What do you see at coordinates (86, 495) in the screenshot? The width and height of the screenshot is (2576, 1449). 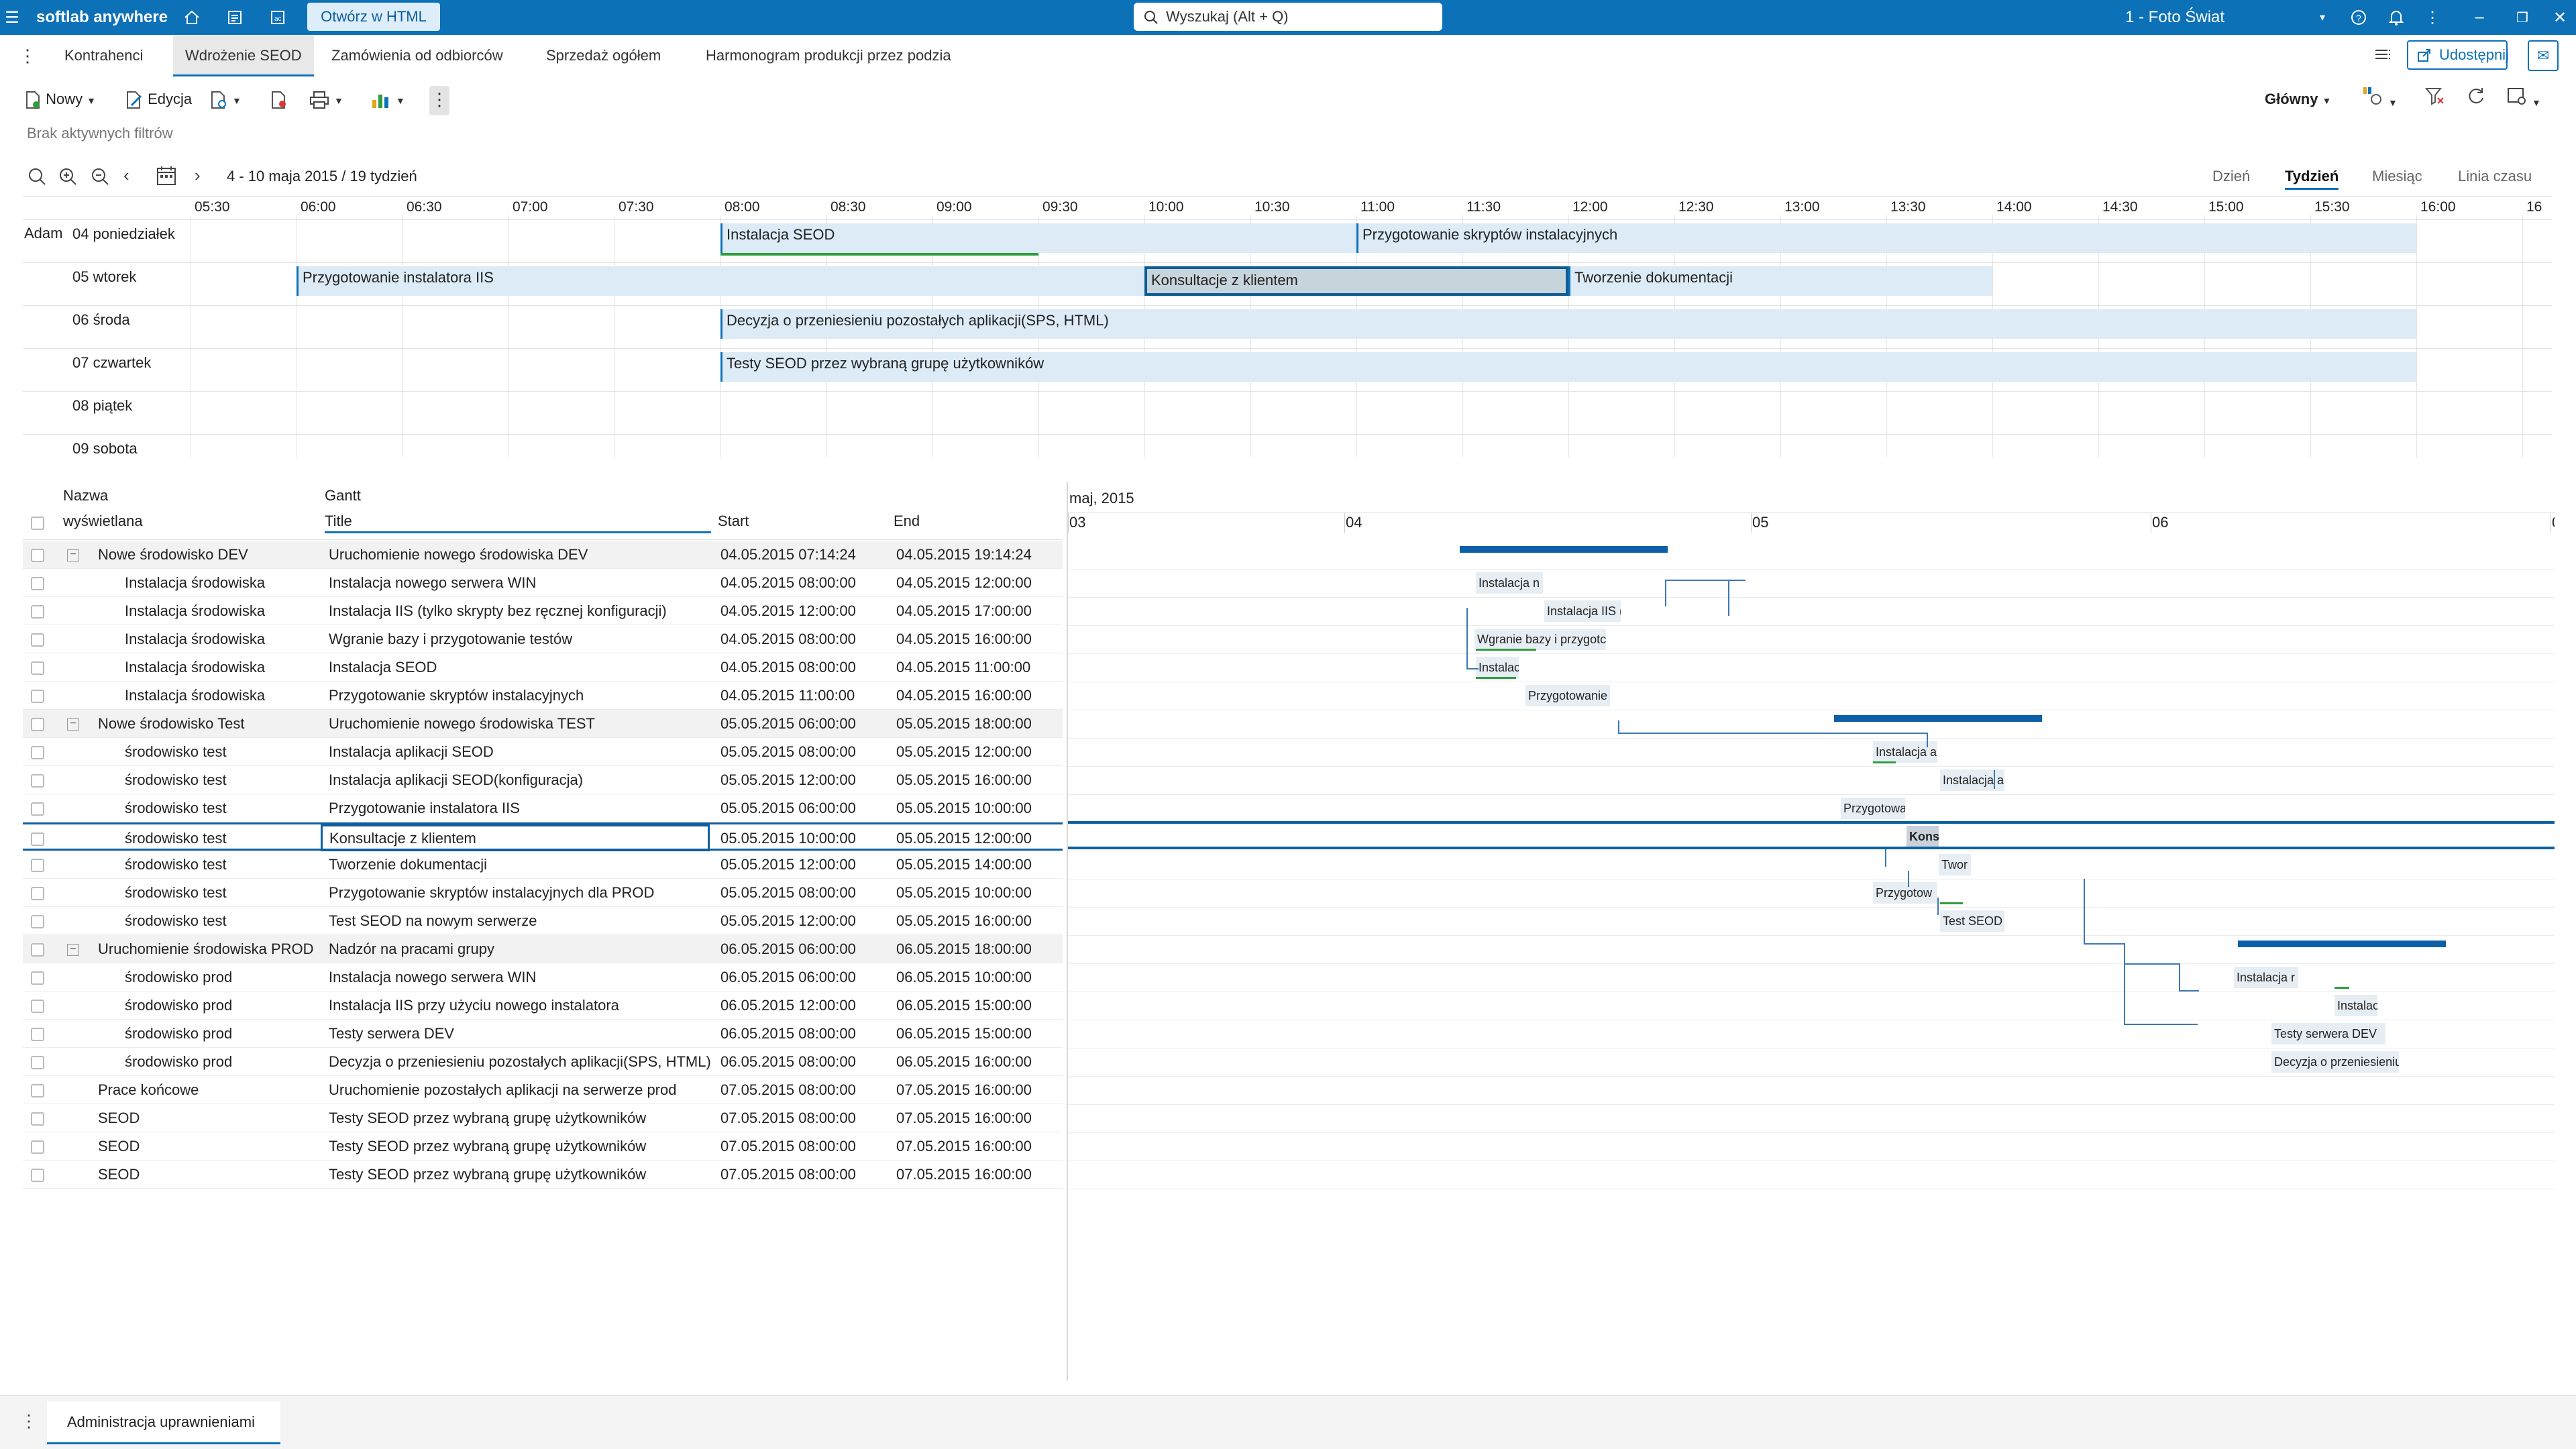 I see `column-header-name: Nazwa` at bounding box center [86, 495].